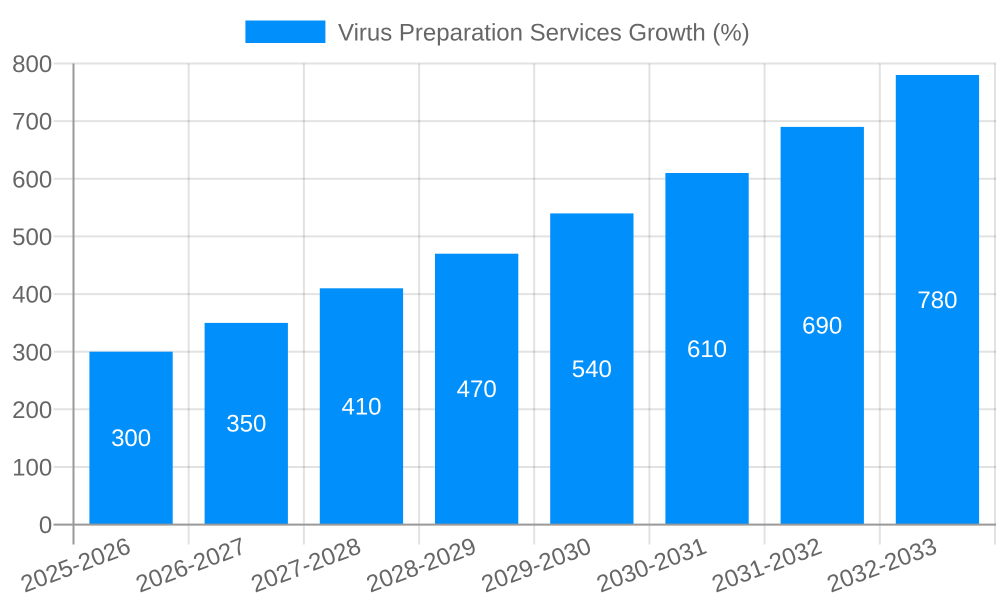 The image size is (1000, 605). I want to click on svg-text: 200, so click(32, 410).